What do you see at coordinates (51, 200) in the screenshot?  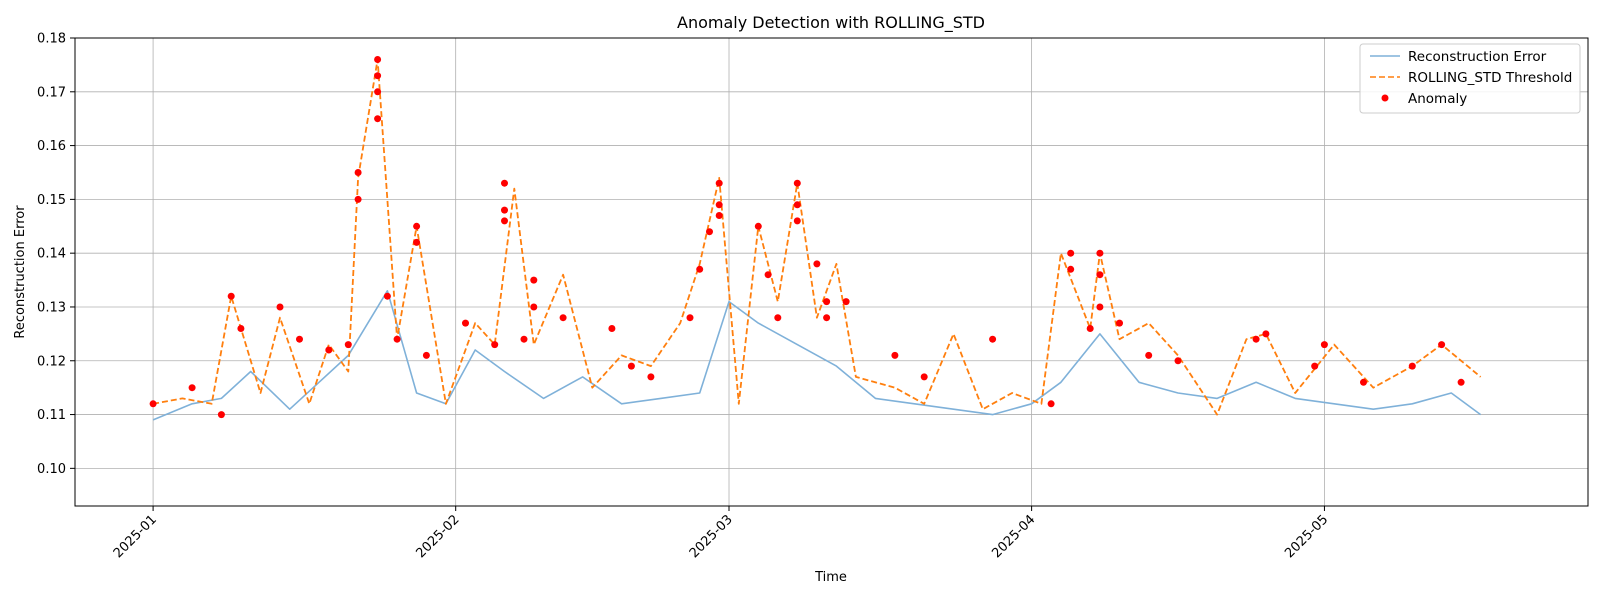 I see `y-tick-label: 0.15` at bounding box center [51, 200].